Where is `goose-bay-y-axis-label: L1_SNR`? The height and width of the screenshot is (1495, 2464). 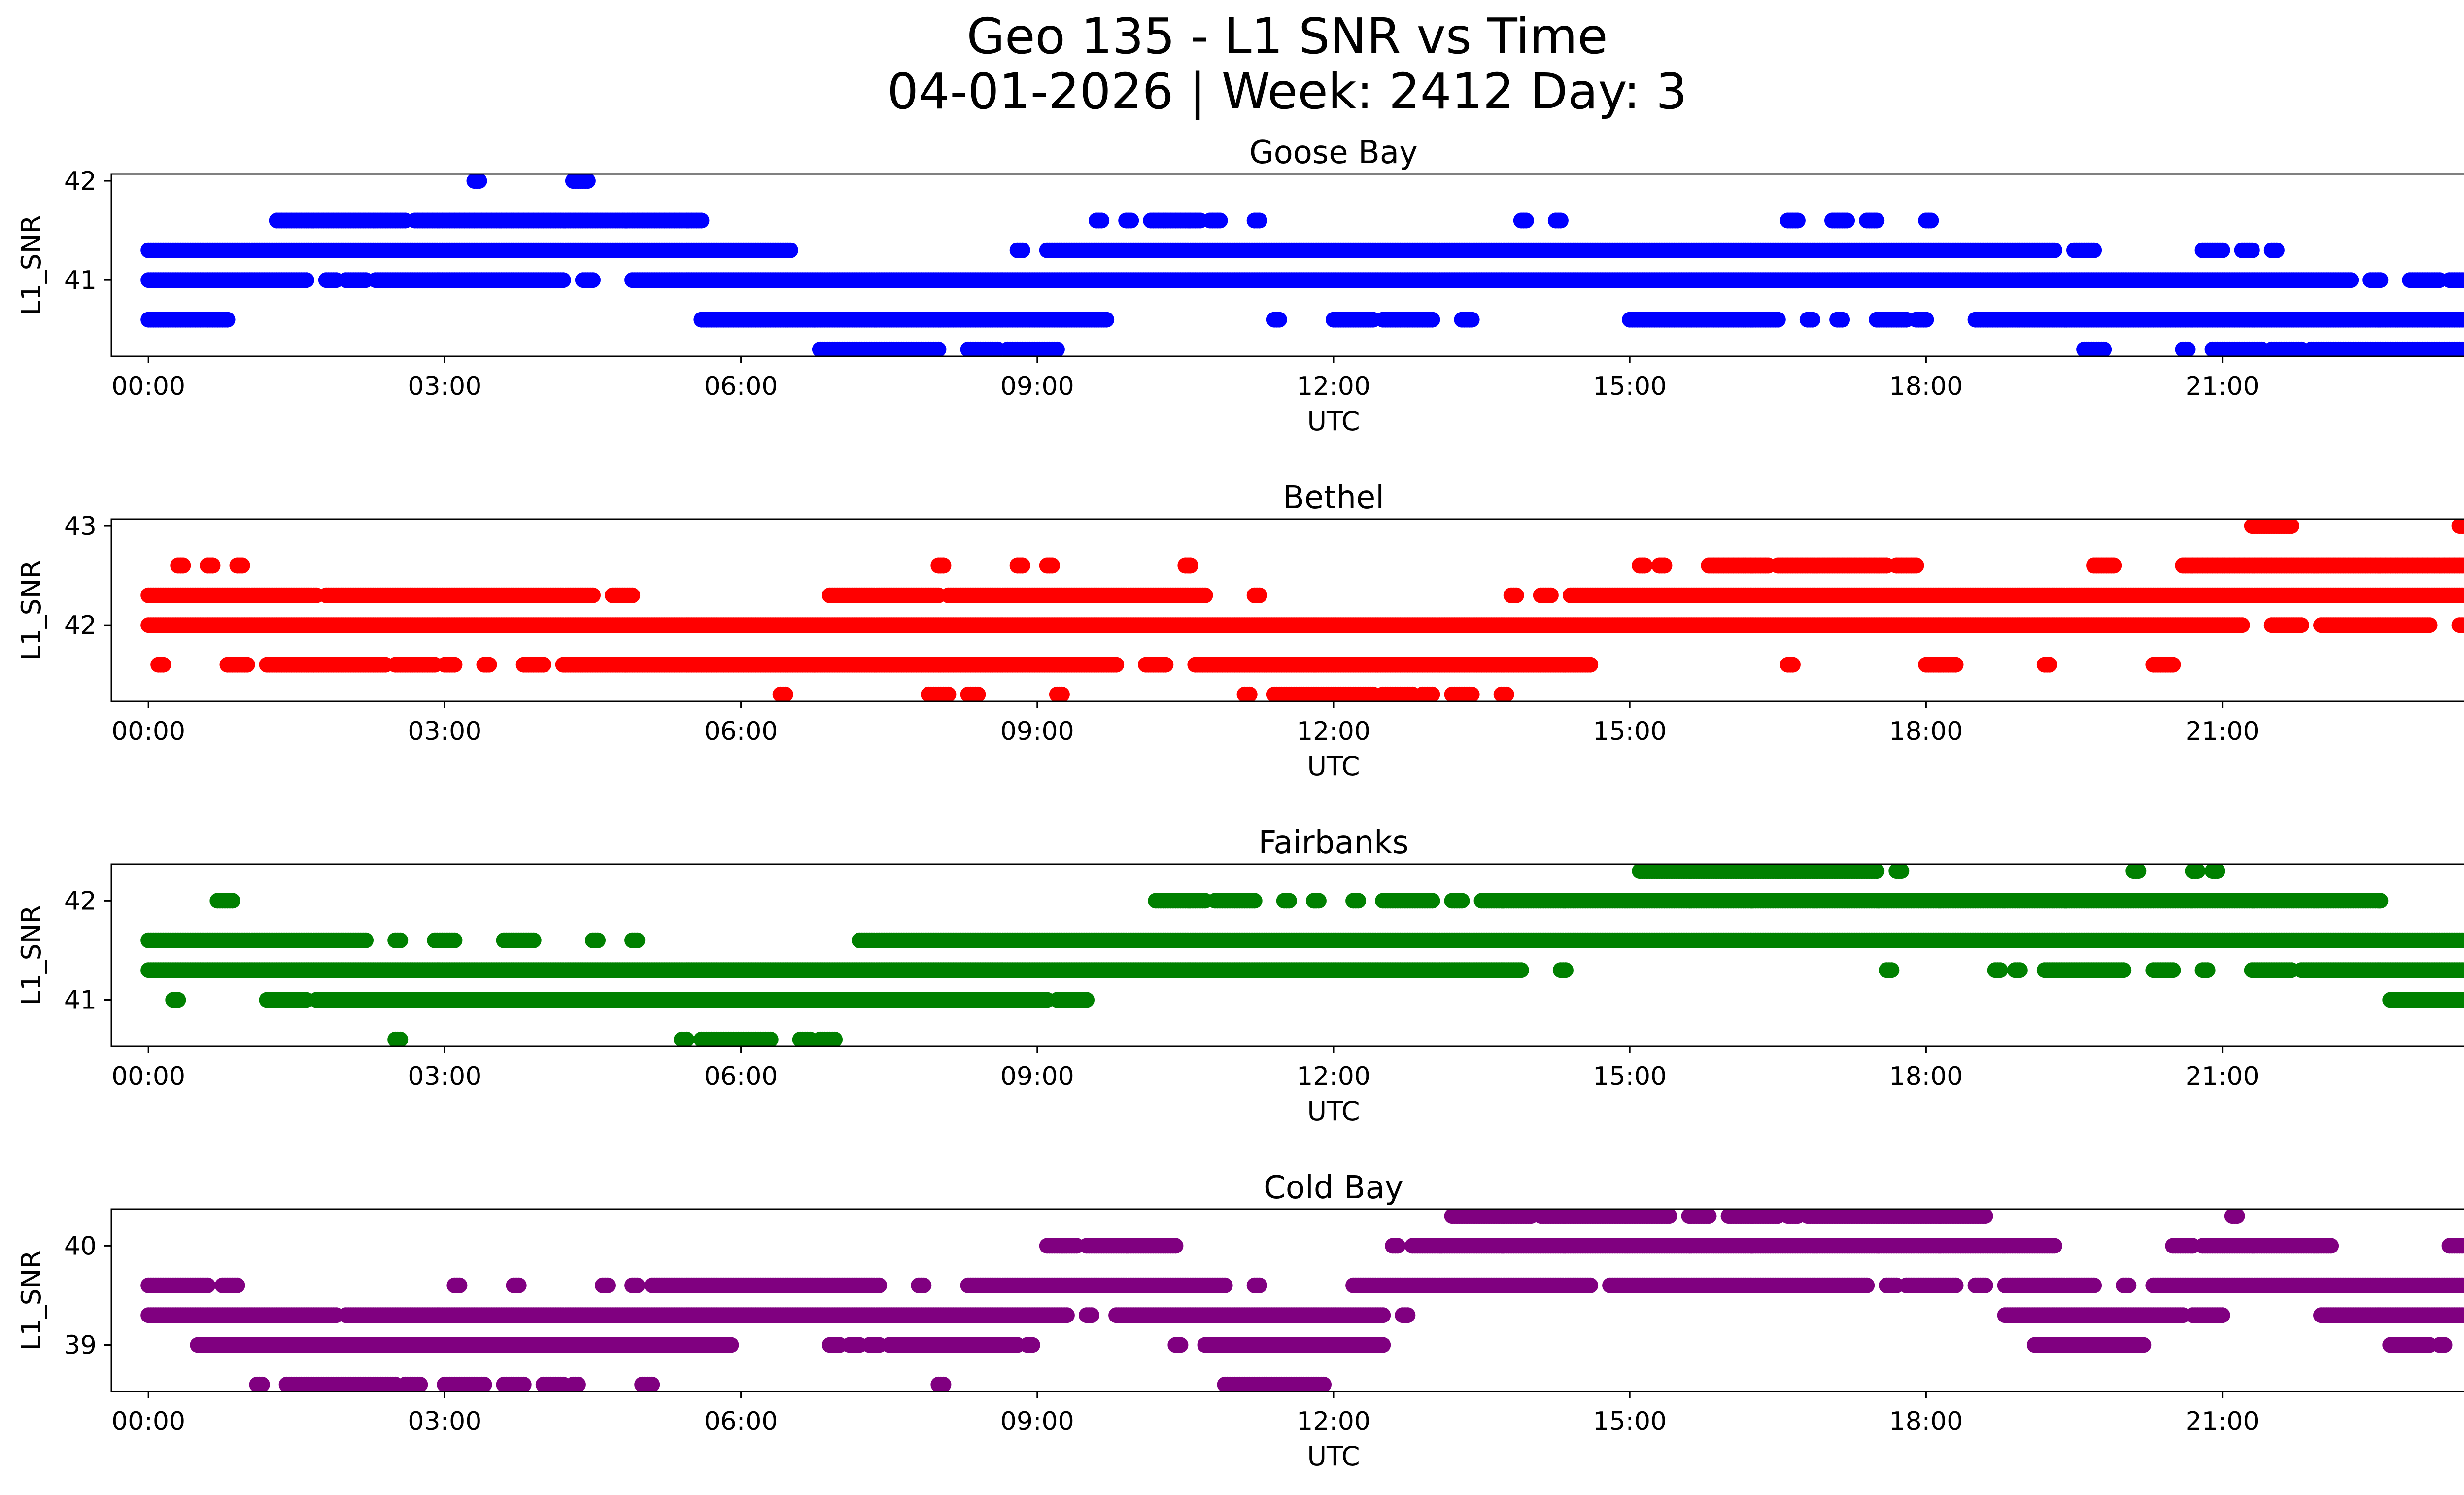
goose-bay-y-axis-label: L1_SNR is located at coordinates (31, 265).